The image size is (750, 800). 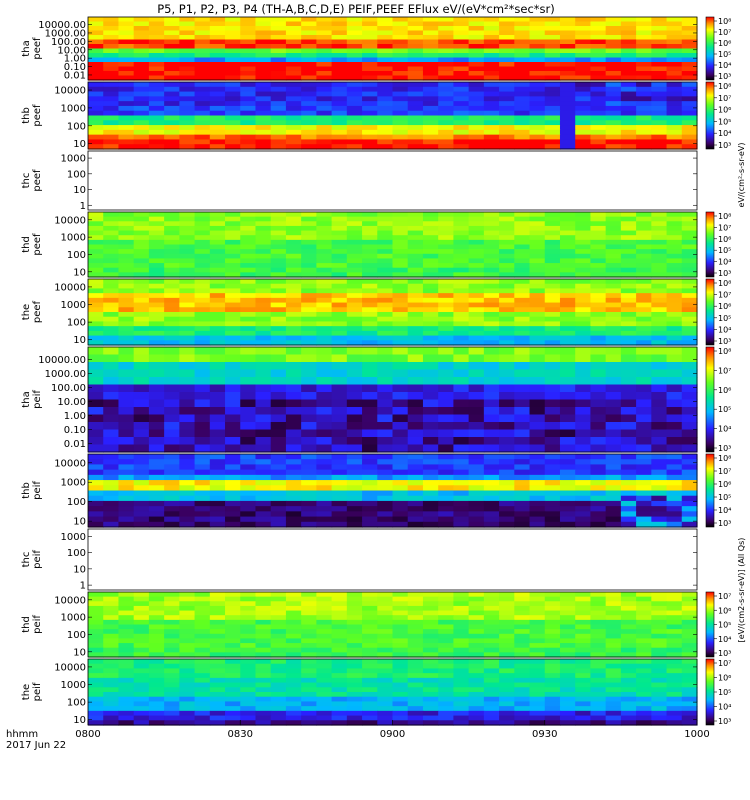 I want to click on colorbar-tick-label: 10⁴, so click(x=724, y=65).